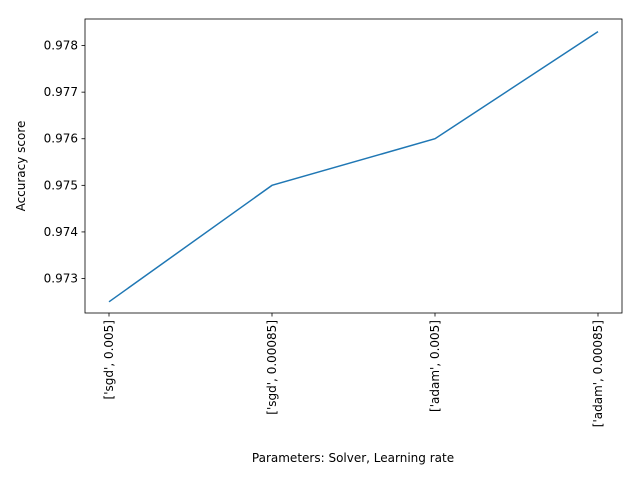 Image resolution: width=640 pixels, height=480 pixels. I want to click on y-tick-label: 0.975, so click(61, 185).